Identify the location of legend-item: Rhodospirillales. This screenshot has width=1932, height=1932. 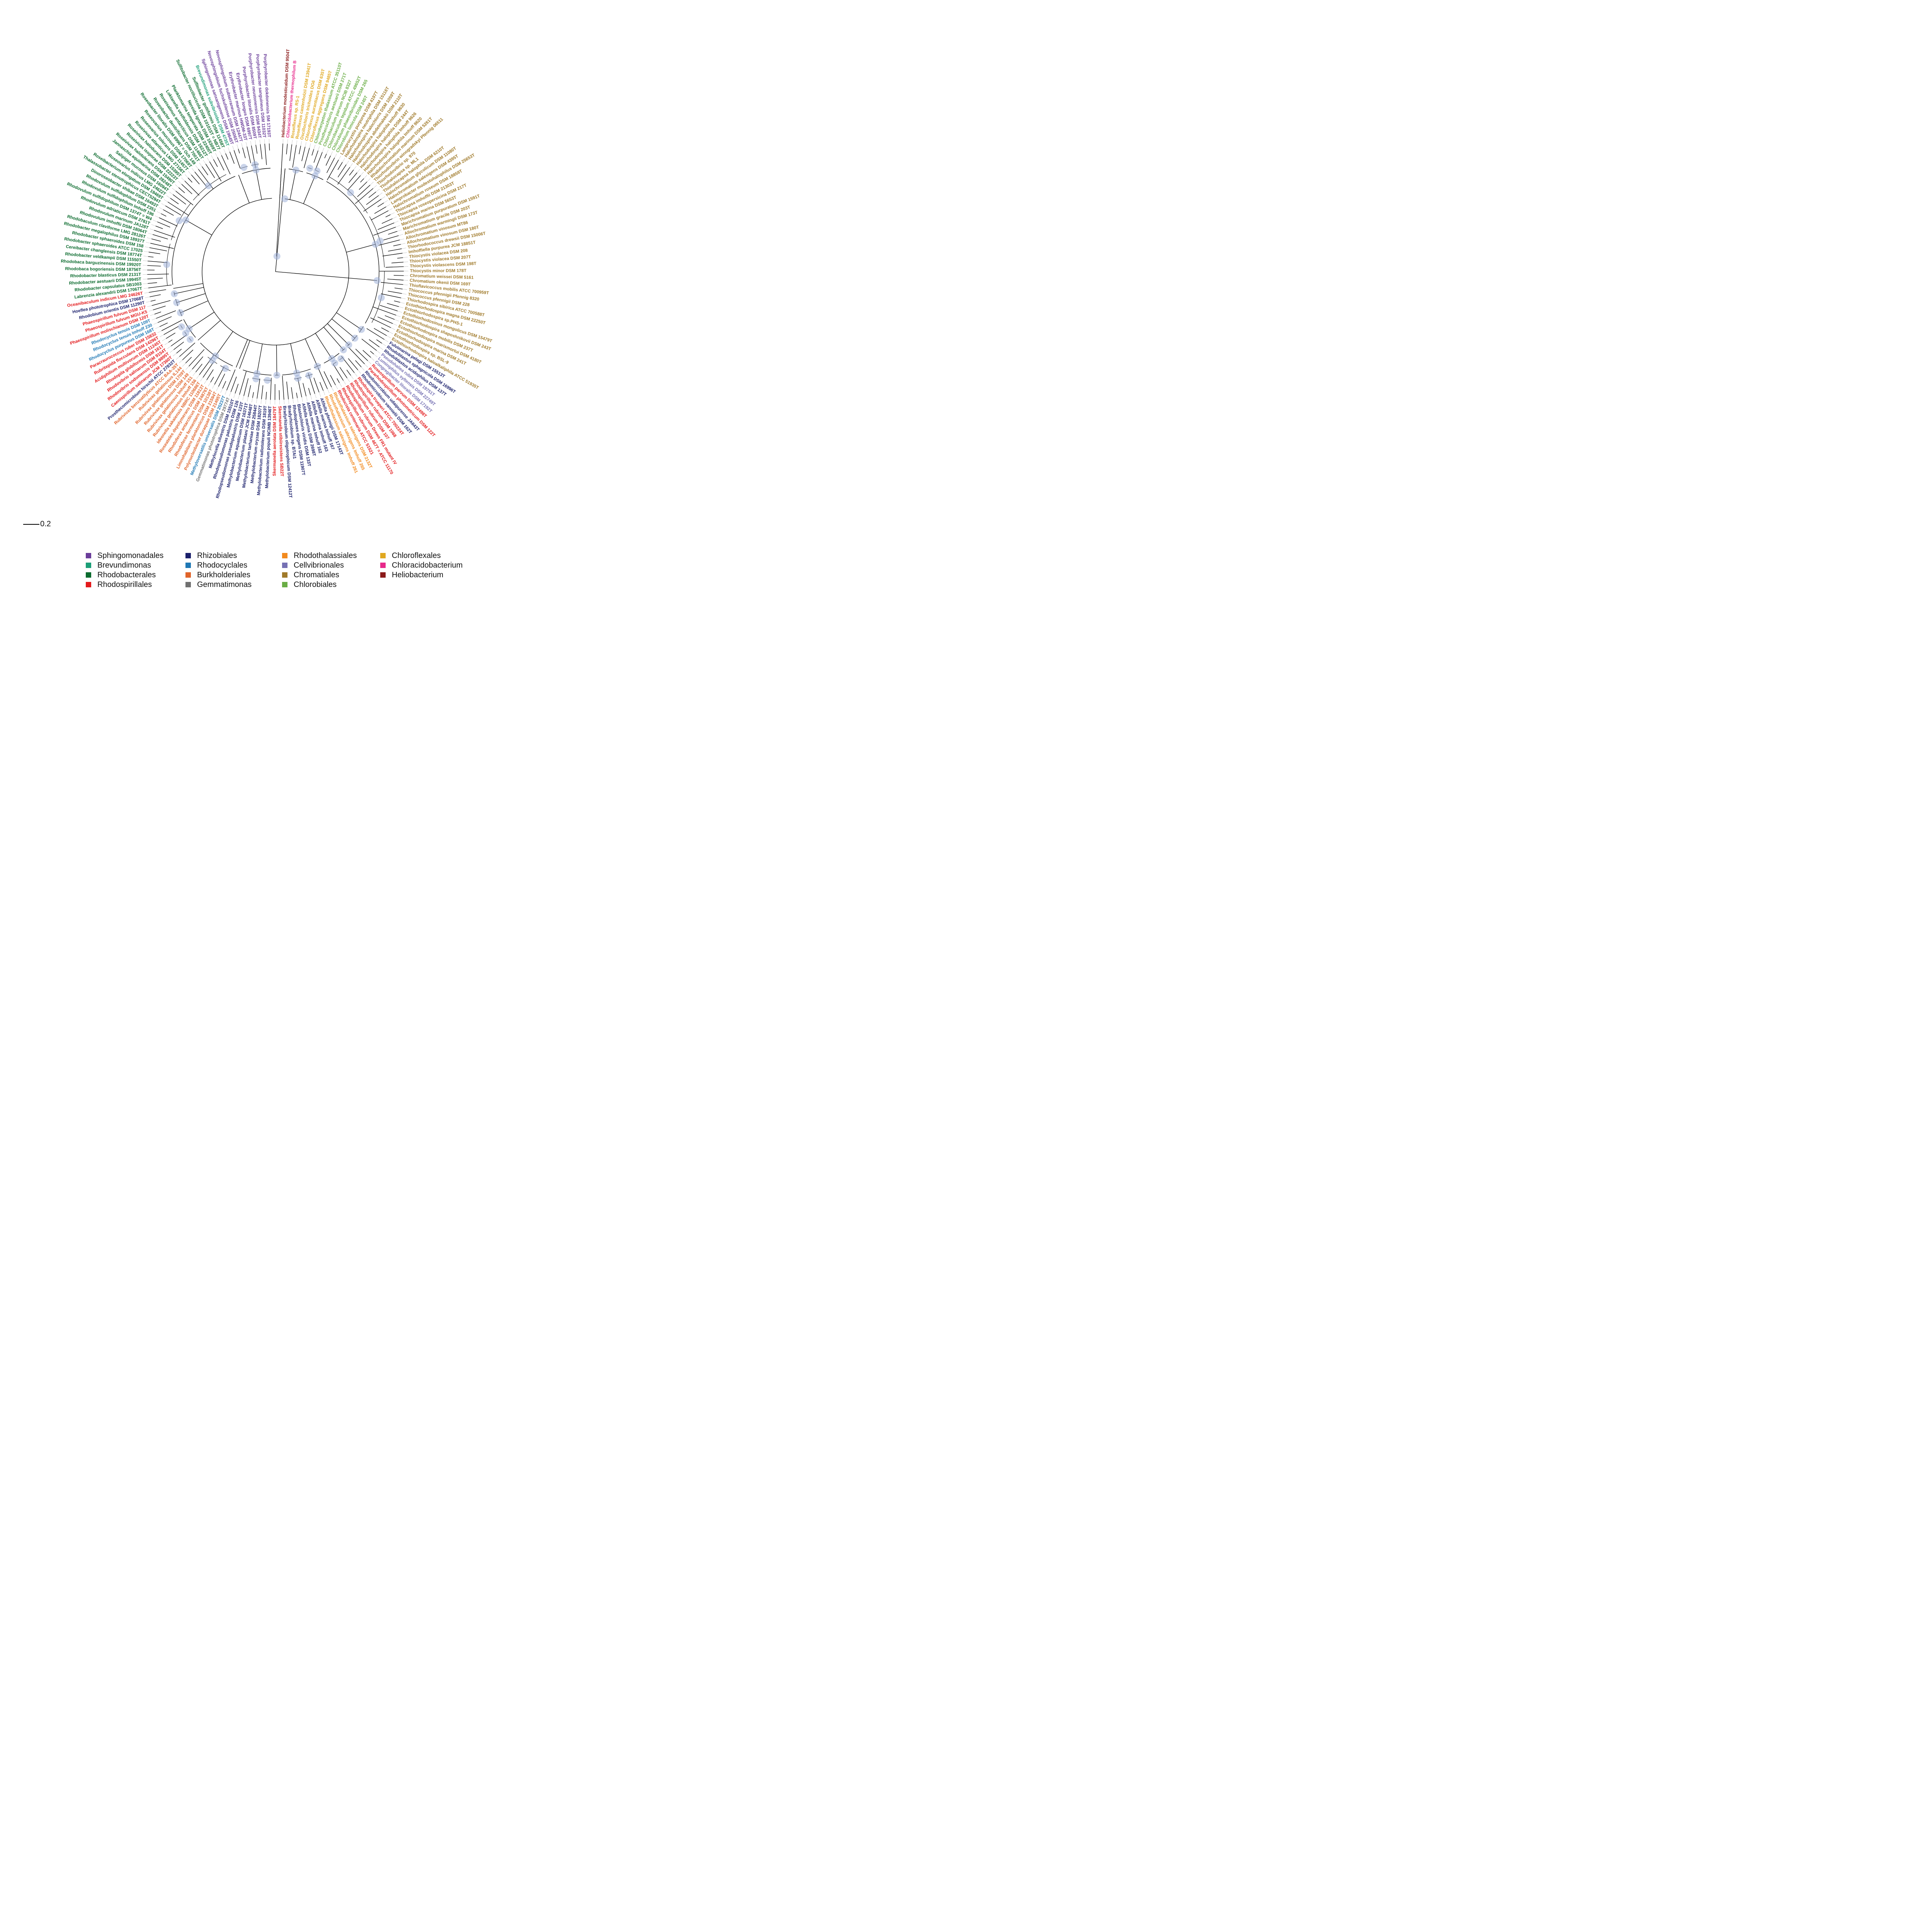
(119, 585).